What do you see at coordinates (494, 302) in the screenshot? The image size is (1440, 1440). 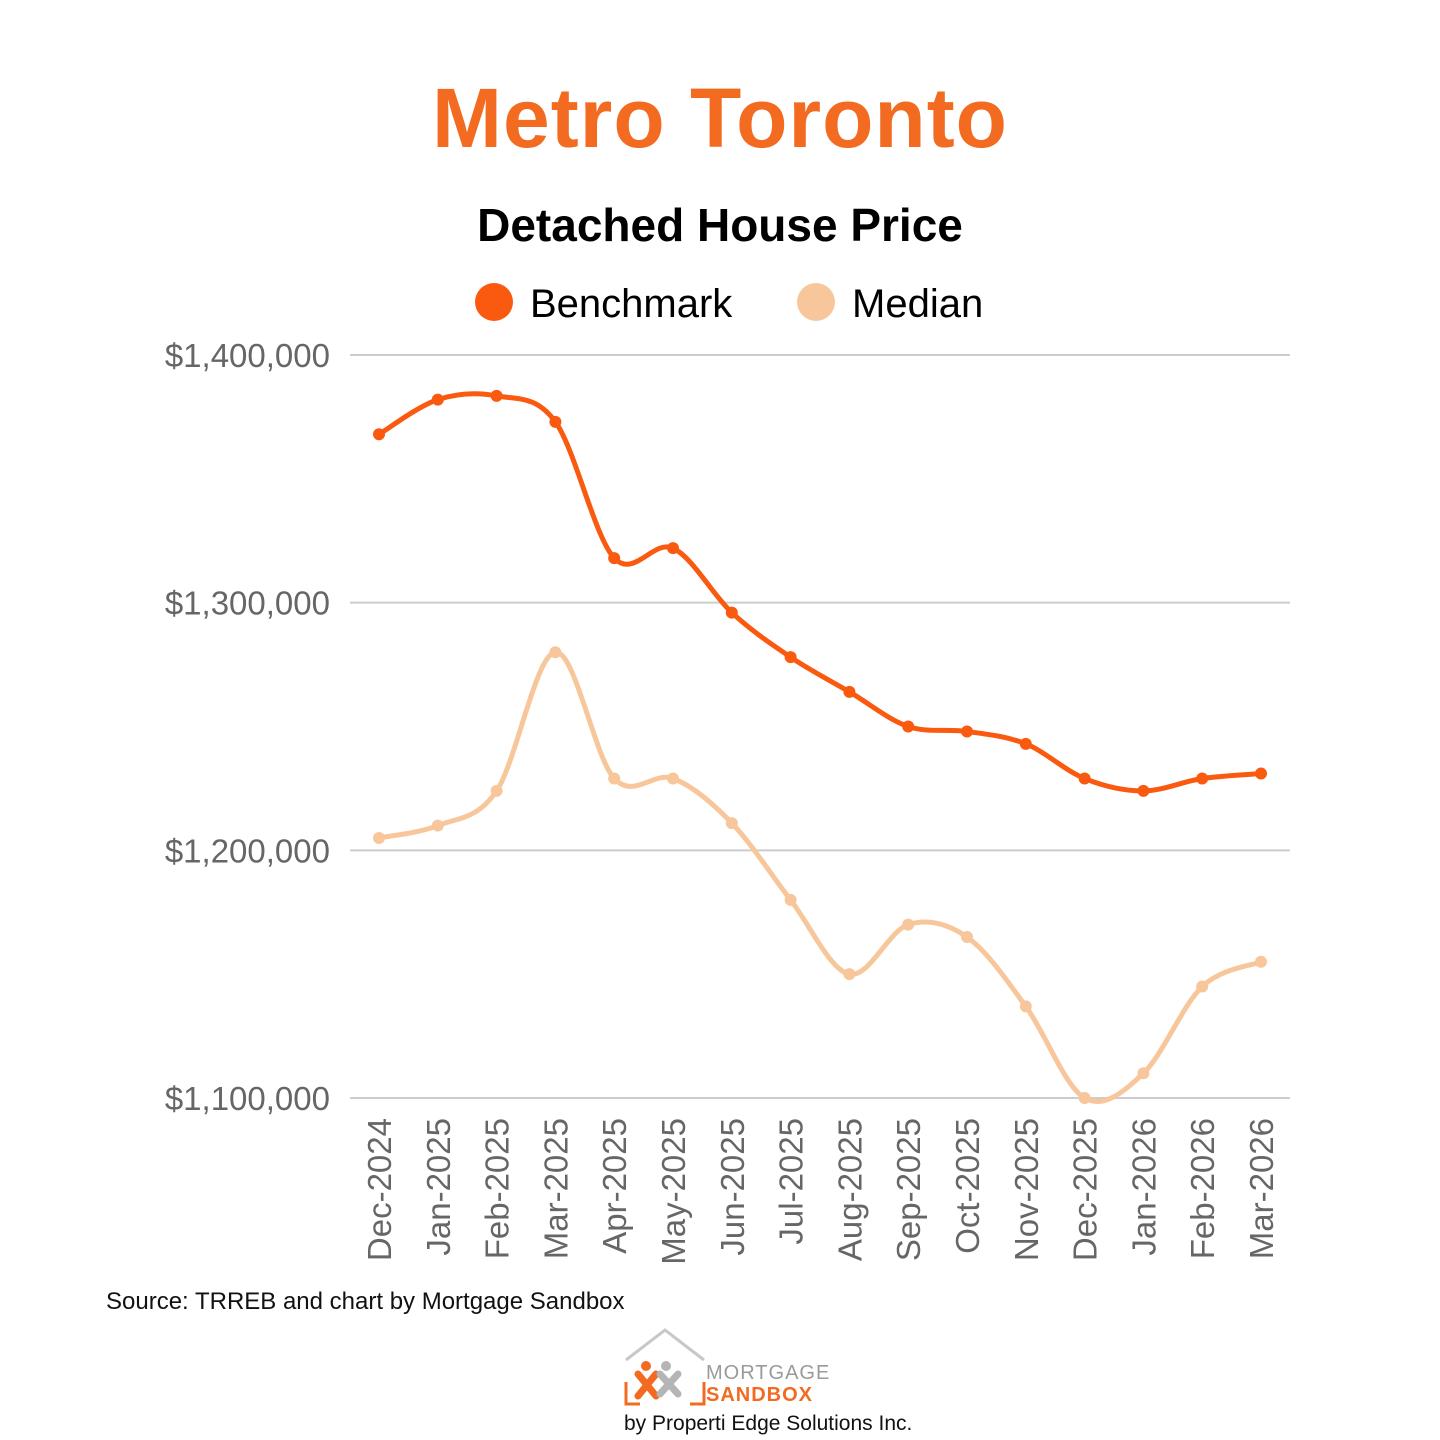 I see `legend-swatch-benchmark` at bounding box center [494, 302].